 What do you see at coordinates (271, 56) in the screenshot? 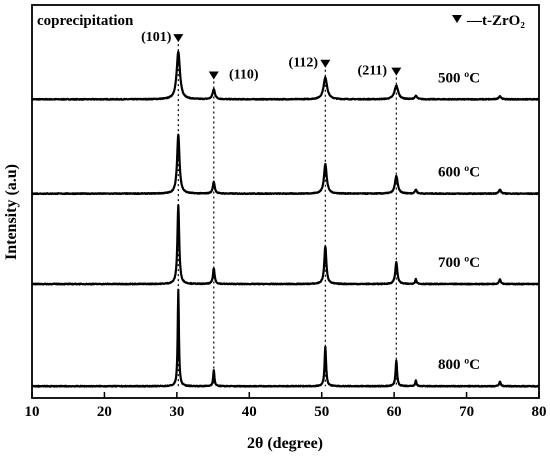
I see `peak-labels: (101) (110) (112) (211)` at bounding box center [271, 56].